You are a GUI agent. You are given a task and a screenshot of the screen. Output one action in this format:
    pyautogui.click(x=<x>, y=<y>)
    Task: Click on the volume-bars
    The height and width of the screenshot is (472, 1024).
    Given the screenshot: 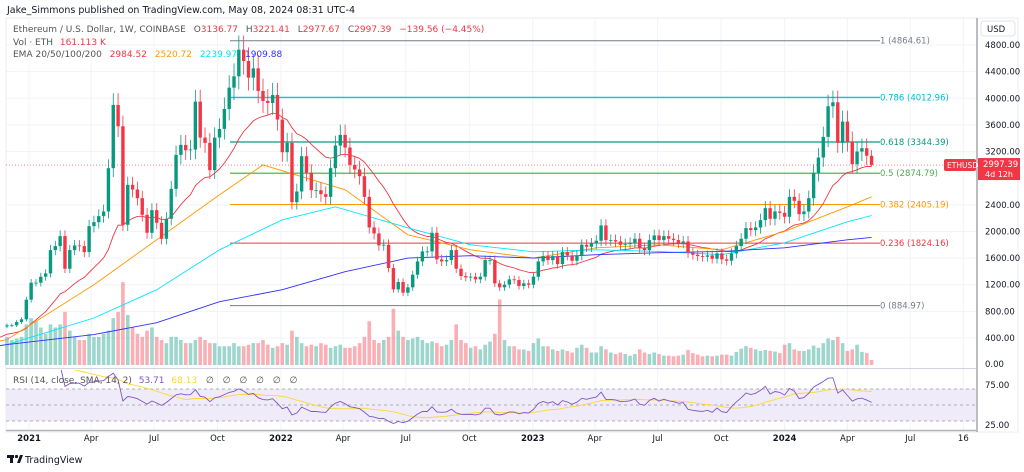 What is the action you would take?
    pyautogui.click(x=439, y=323)
    